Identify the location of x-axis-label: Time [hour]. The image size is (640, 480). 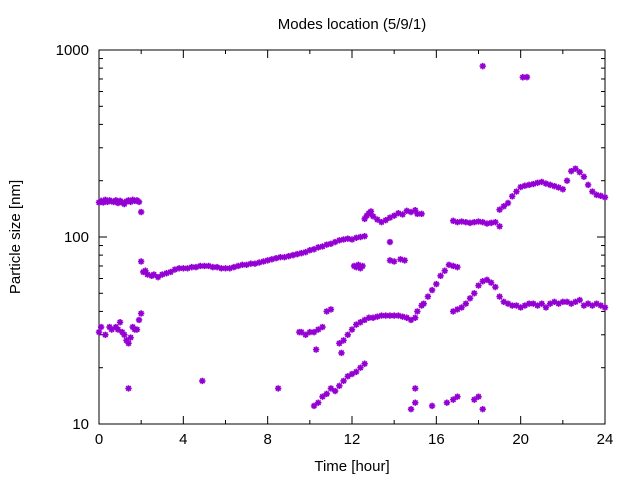
(351, 466).